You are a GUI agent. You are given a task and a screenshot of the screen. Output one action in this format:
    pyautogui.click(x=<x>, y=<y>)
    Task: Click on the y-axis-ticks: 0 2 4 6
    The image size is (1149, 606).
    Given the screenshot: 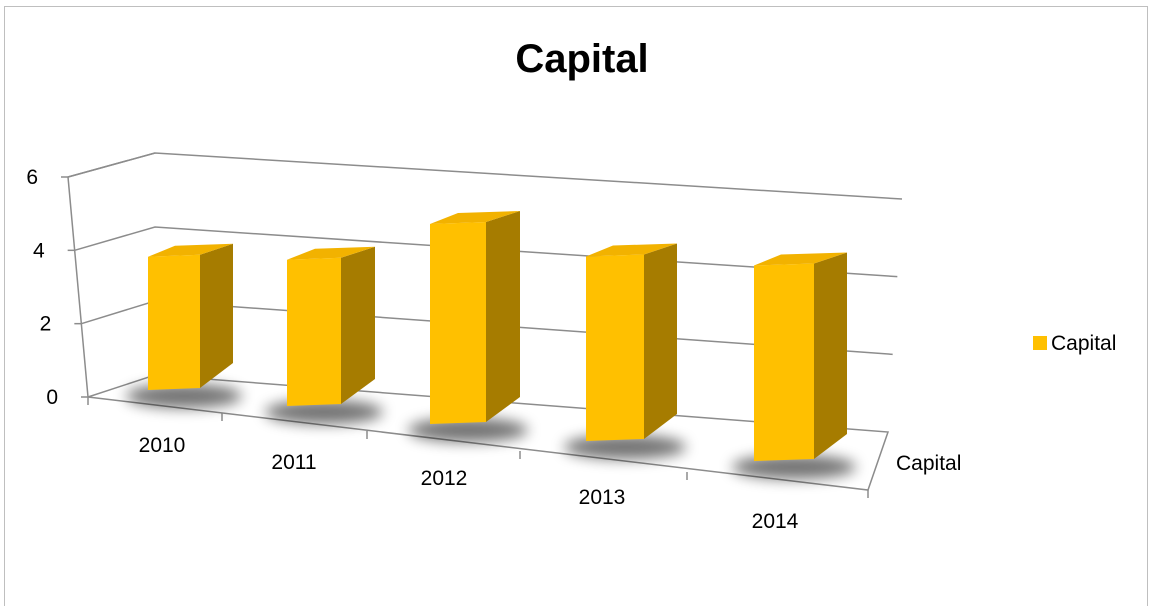 What is the action you would take?
    pyautogui.click(x=57, y=287)
    